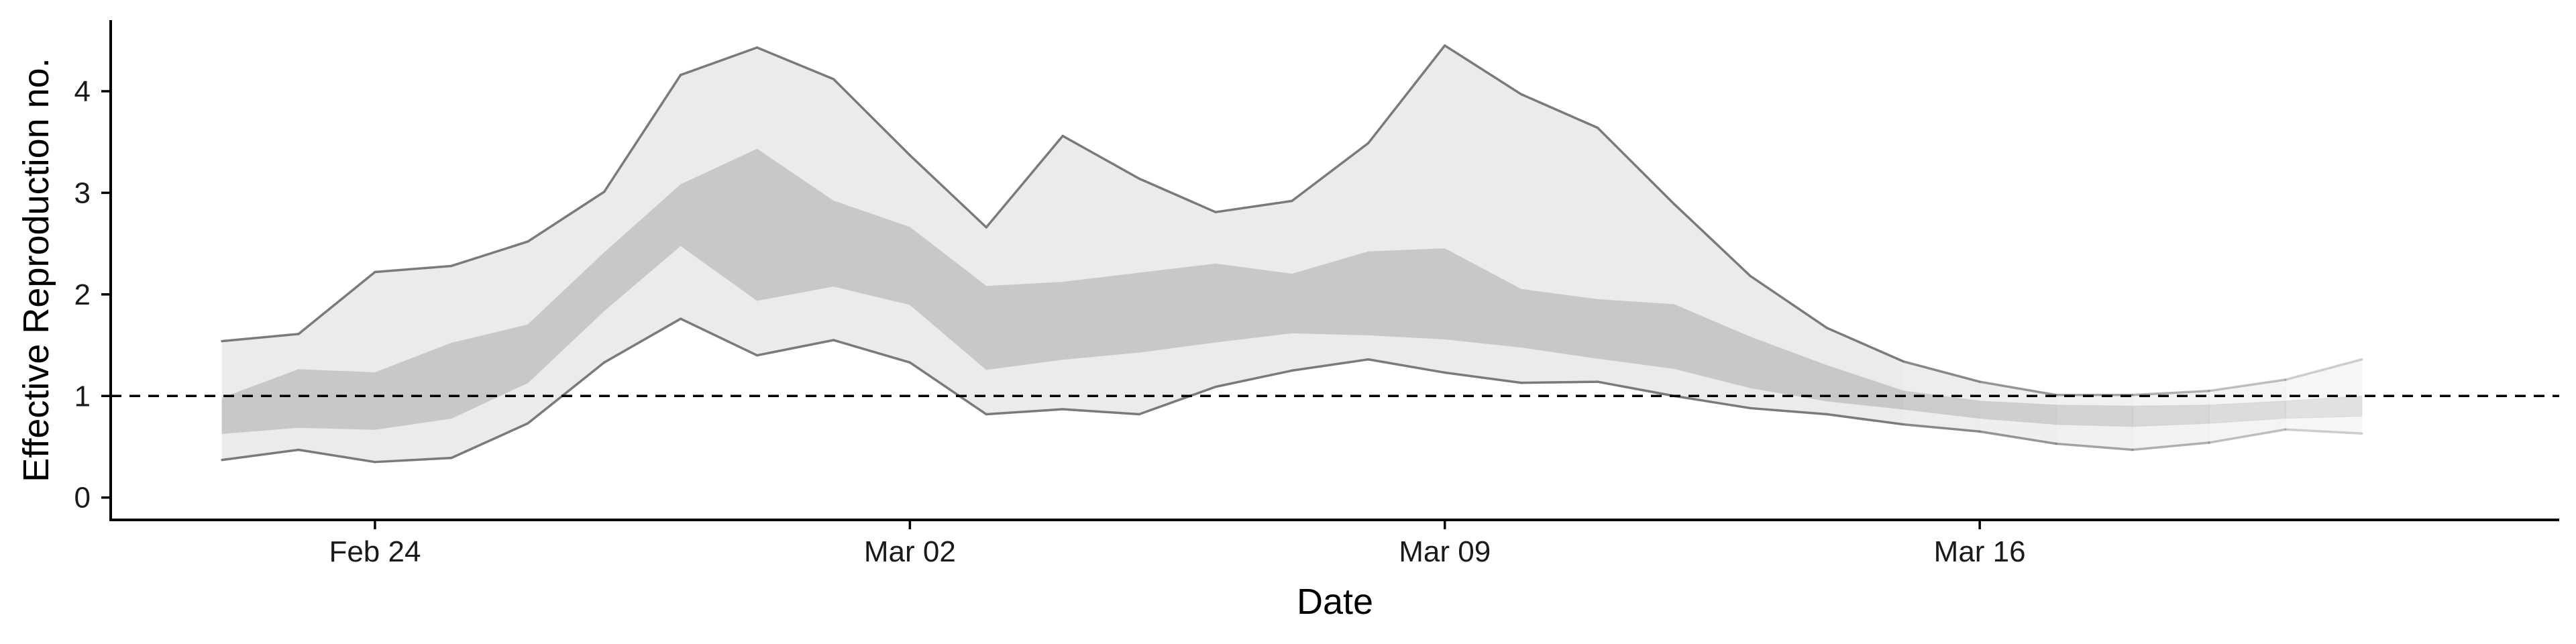  Describe the element at coordinates (1335, 602) in the screenshot. I see `x-axis-title: Date` at that location.